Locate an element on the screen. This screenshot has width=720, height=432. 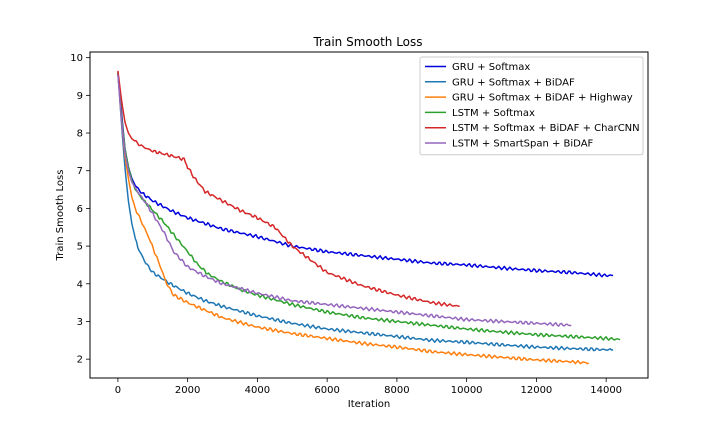
x-tick-label: 4000 is located at coordinates (257, 390).